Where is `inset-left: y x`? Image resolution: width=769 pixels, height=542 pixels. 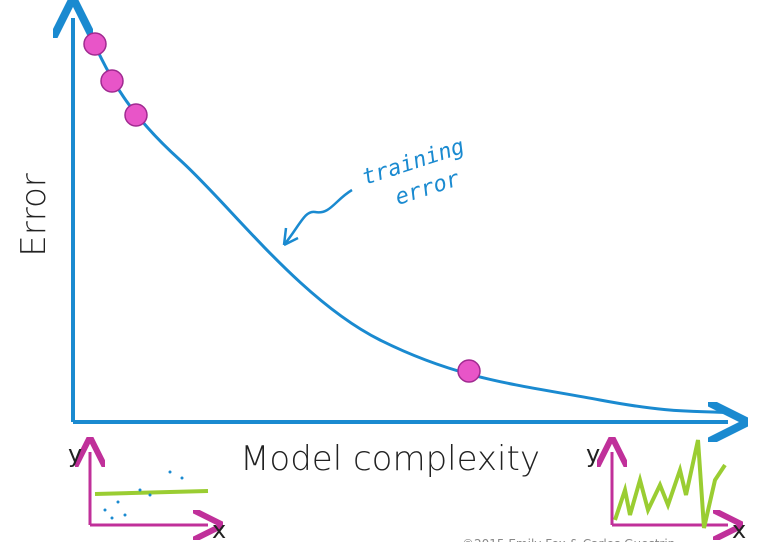
inset-left: y x is located at coordinates (147, 491).